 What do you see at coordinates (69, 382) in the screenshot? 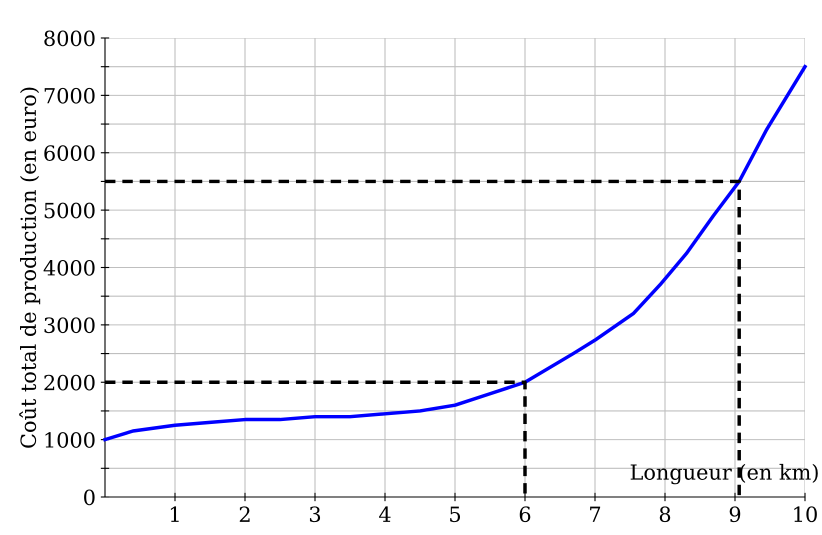
I see `y-tick-label: 2000` at bounding box center [69, 382].